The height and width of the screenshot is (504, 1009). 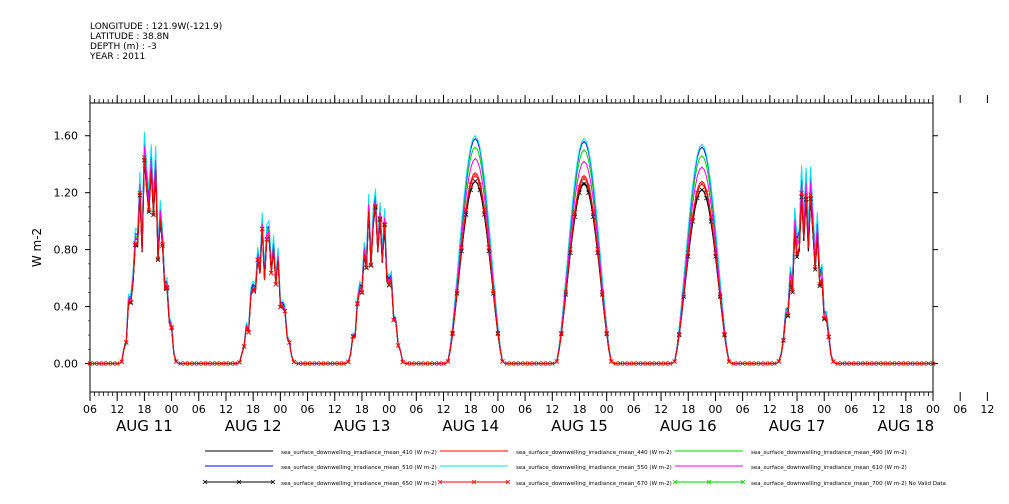 I want to click on x-day-label: AUG 12, so click(x=253, y=426).